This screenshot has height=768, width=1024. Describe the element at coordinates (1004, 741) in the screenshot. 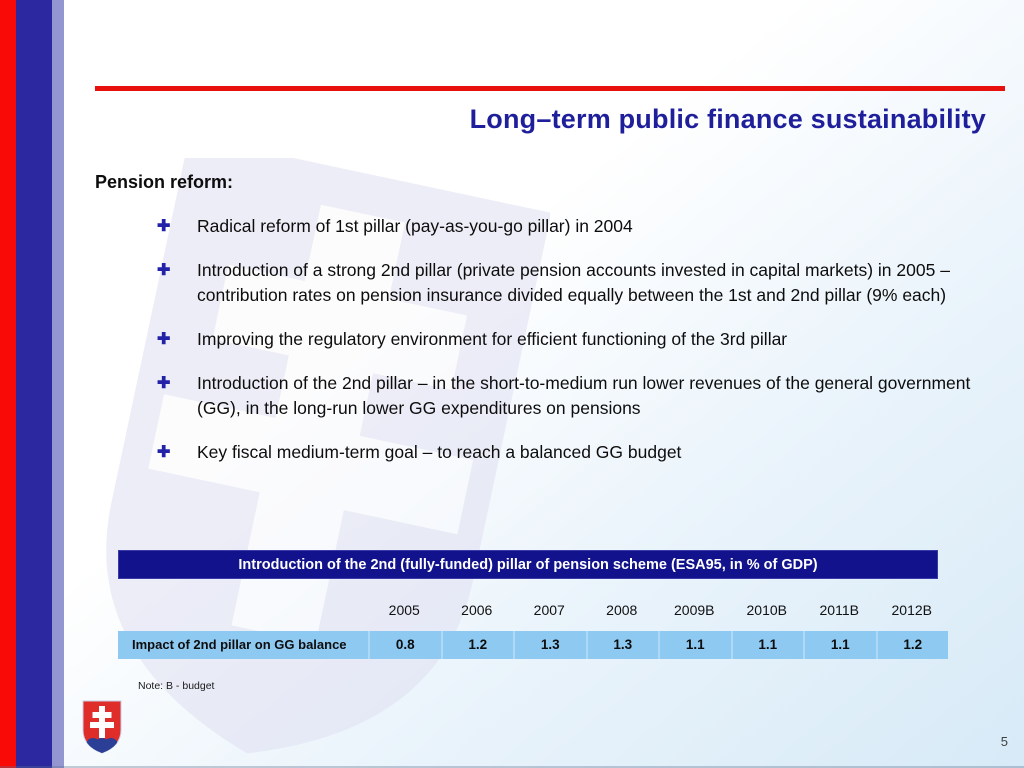

I see `slide-page-number: 5` at that location.